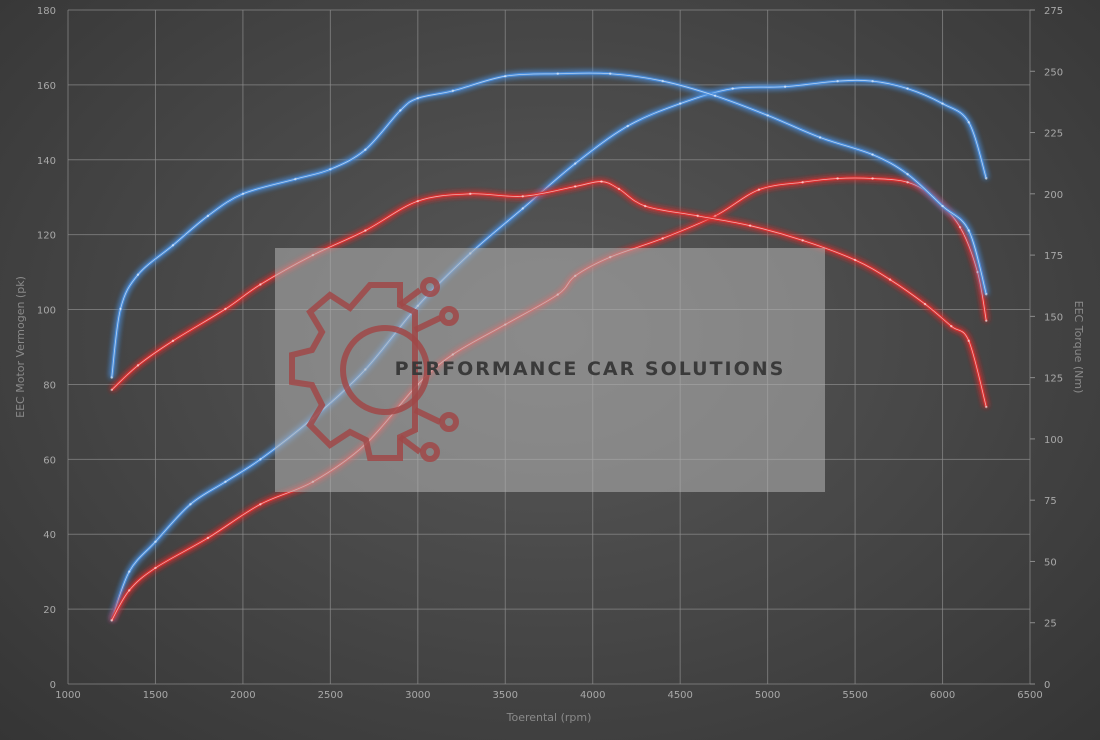 The image size is (1100, 740). I want to click on y-left-tick-label: 120, so click(46, 236).